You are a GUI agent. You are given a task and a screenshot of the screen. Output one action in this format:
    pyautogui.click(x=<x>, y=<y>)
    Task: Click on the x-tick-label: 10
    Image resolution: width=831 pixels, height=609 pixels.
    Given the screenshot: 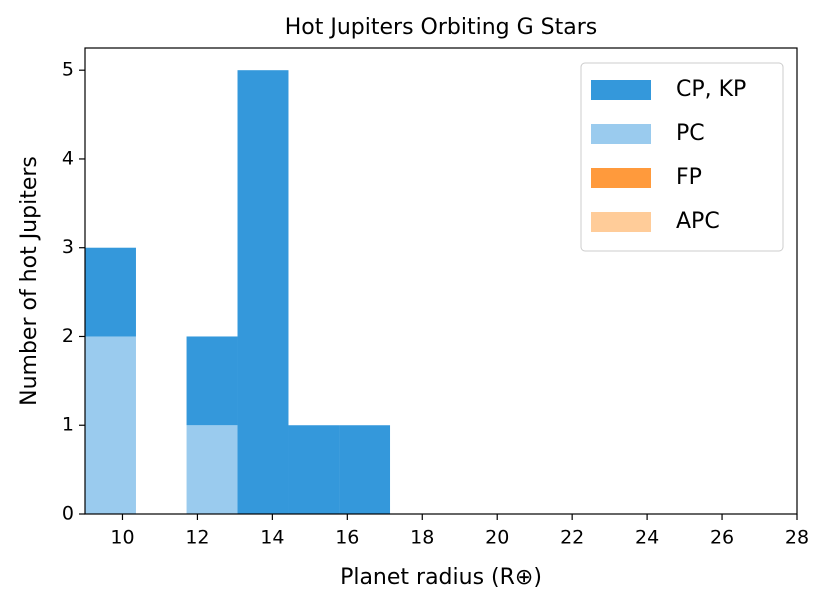 What is the action you would take?
    pyautogui.click(x=122, y=538)
    